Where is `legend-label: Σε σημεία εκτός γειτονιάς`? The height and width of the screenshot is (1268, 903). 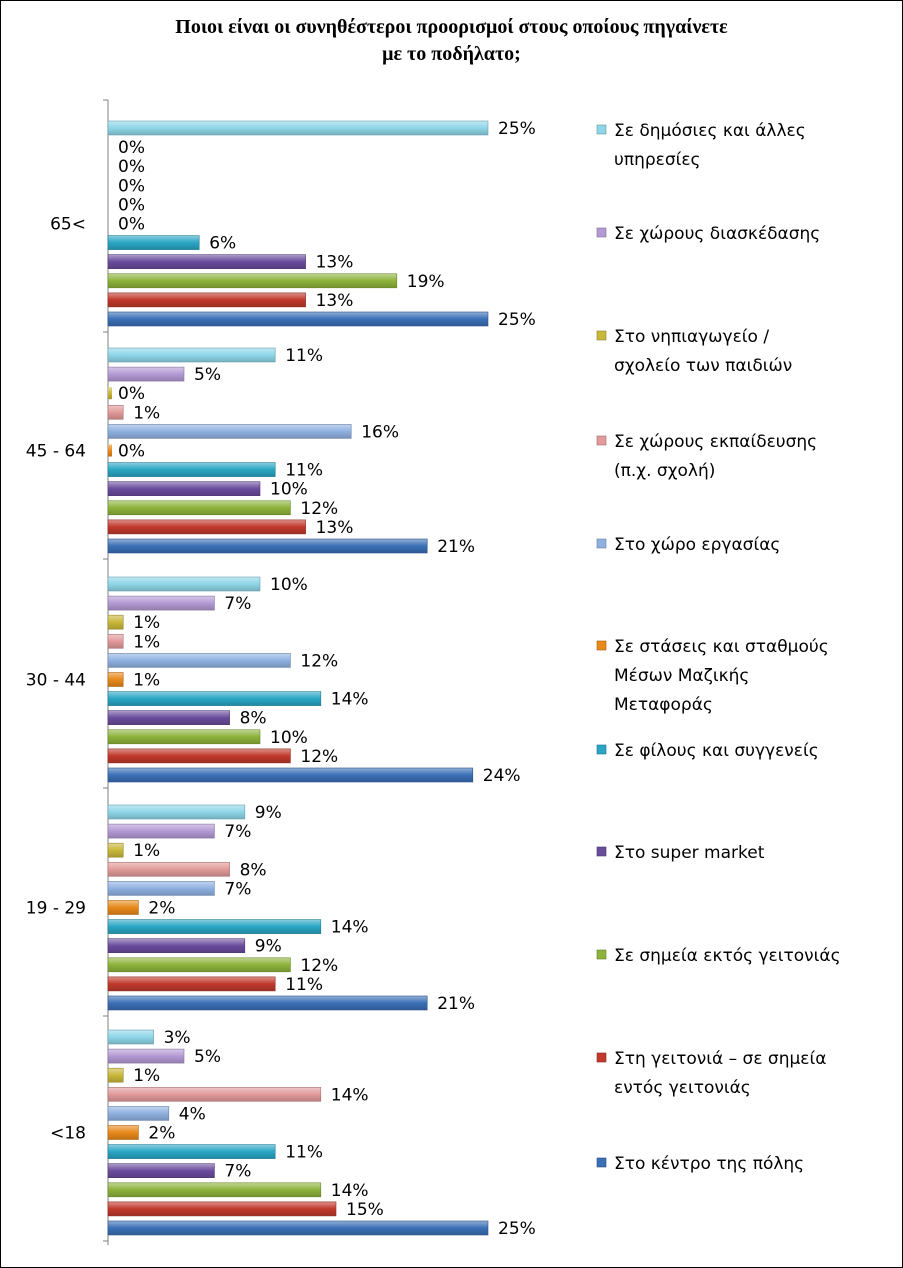 legend-label: Σε σημεία εκτός γειτονιάς is located at coordinates (727, 956).